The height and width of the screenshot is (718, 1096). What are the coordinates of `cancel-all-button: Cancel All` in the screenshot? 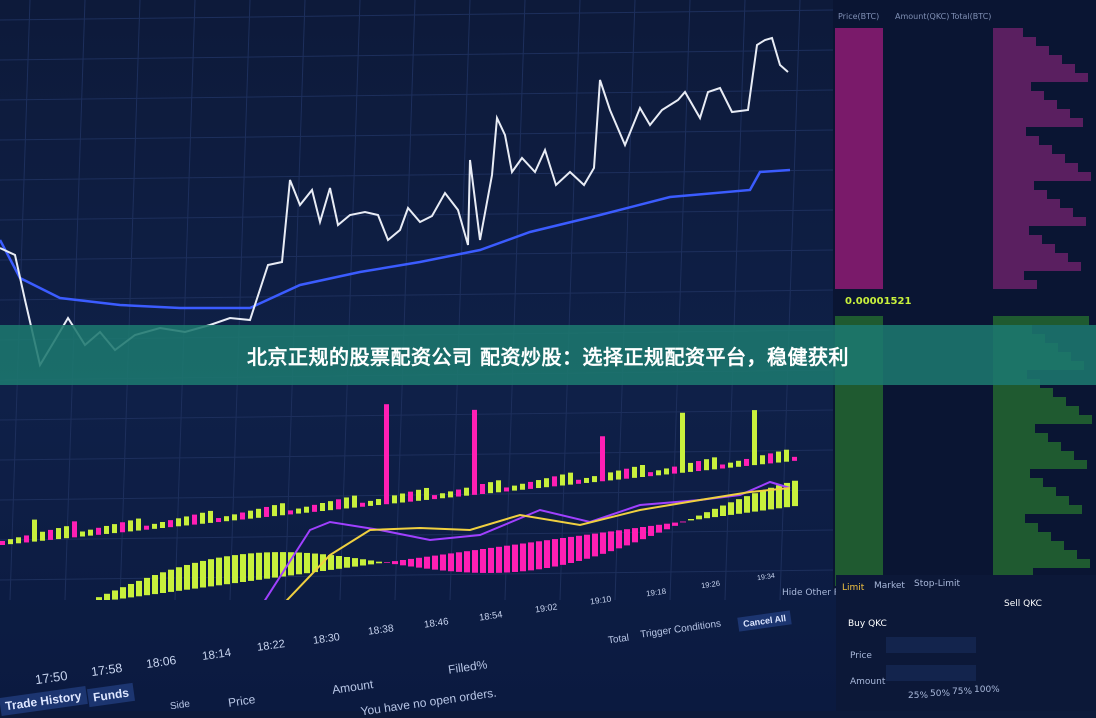 It's located at (764, 621).